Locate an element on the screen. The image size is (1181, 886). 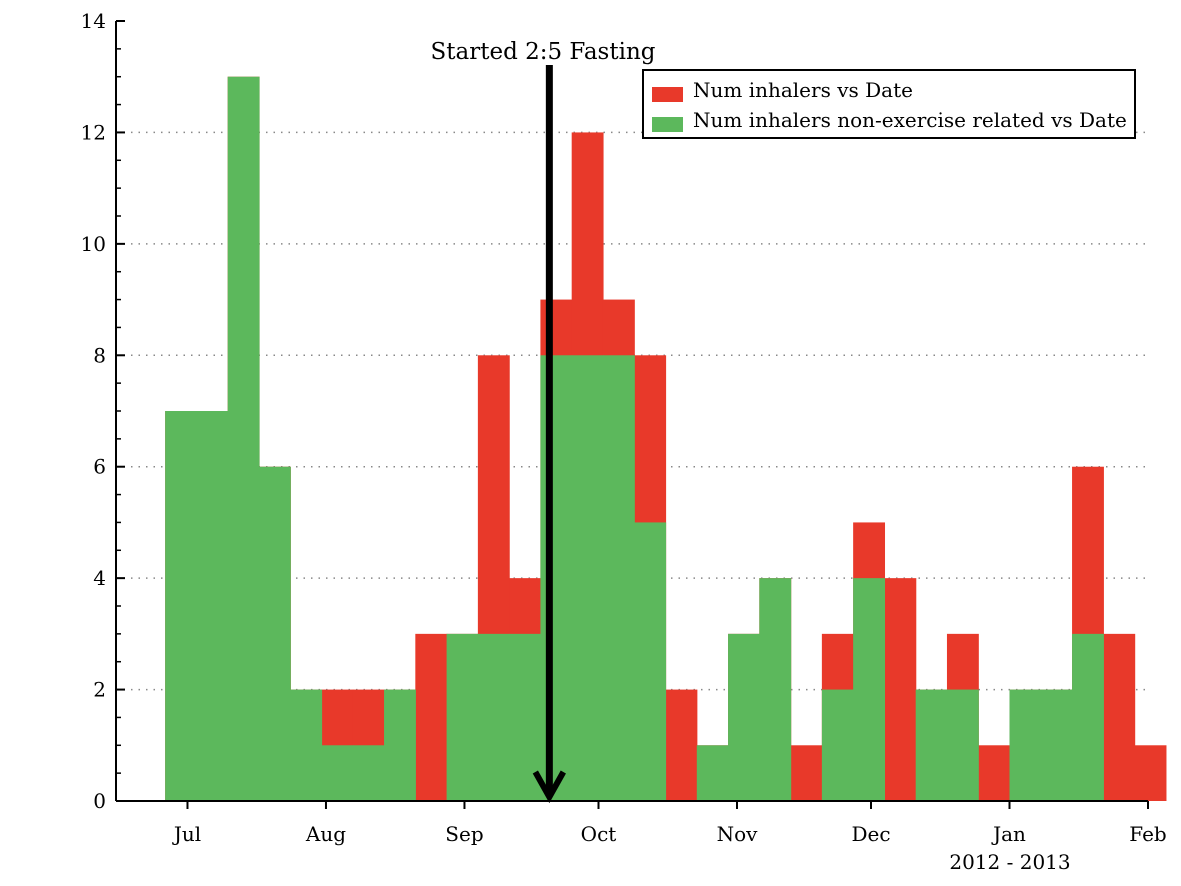
x-axis-sublabel: 2012 - 2013 is located at coordinates (1009, 862).